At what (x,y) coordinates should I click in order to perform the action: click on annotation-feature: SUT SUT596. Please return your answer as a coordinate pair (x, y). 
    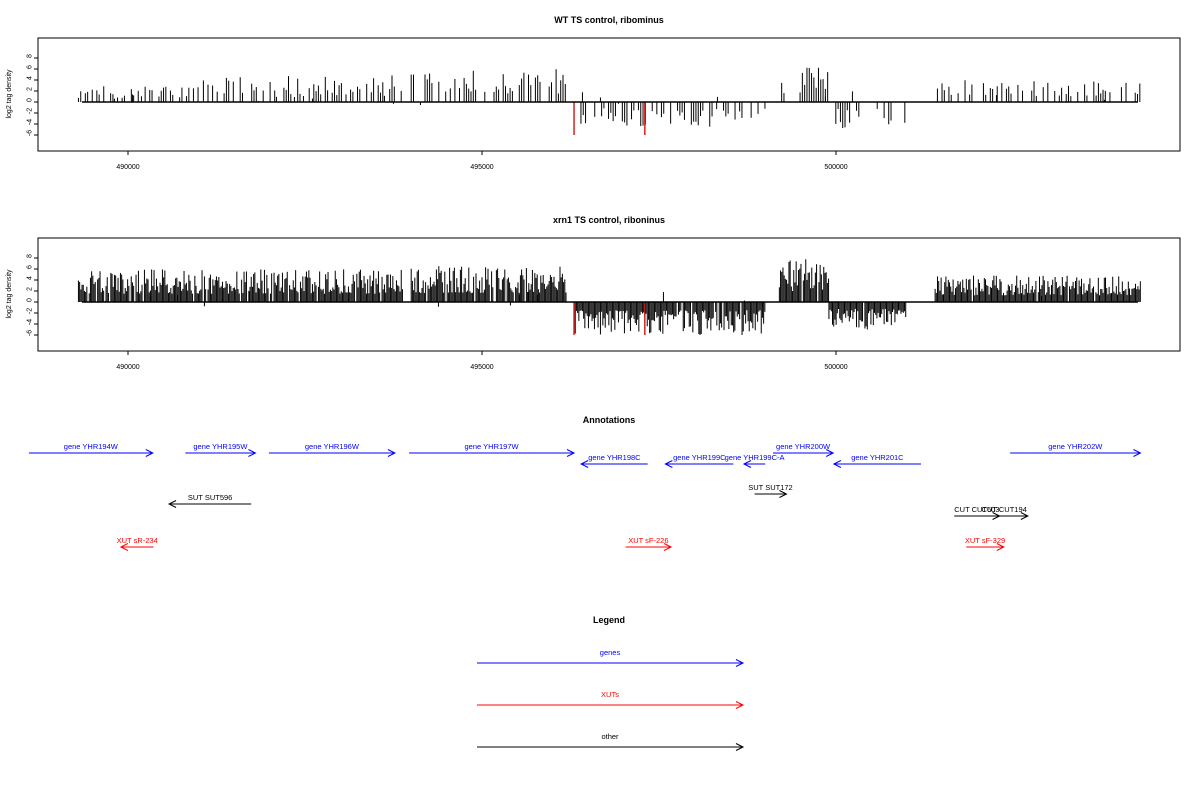
    Looking at the image, I should click on (209, 500).